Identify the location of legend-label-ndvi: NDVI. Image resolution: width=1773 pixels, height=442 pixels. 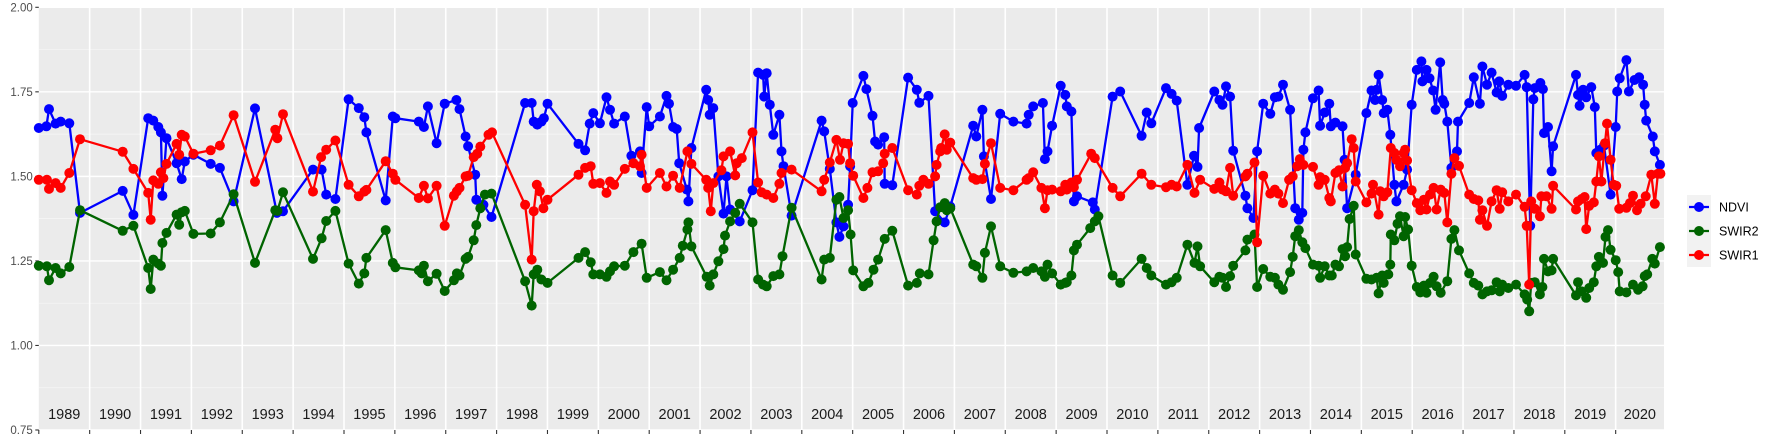
(1734, 208).